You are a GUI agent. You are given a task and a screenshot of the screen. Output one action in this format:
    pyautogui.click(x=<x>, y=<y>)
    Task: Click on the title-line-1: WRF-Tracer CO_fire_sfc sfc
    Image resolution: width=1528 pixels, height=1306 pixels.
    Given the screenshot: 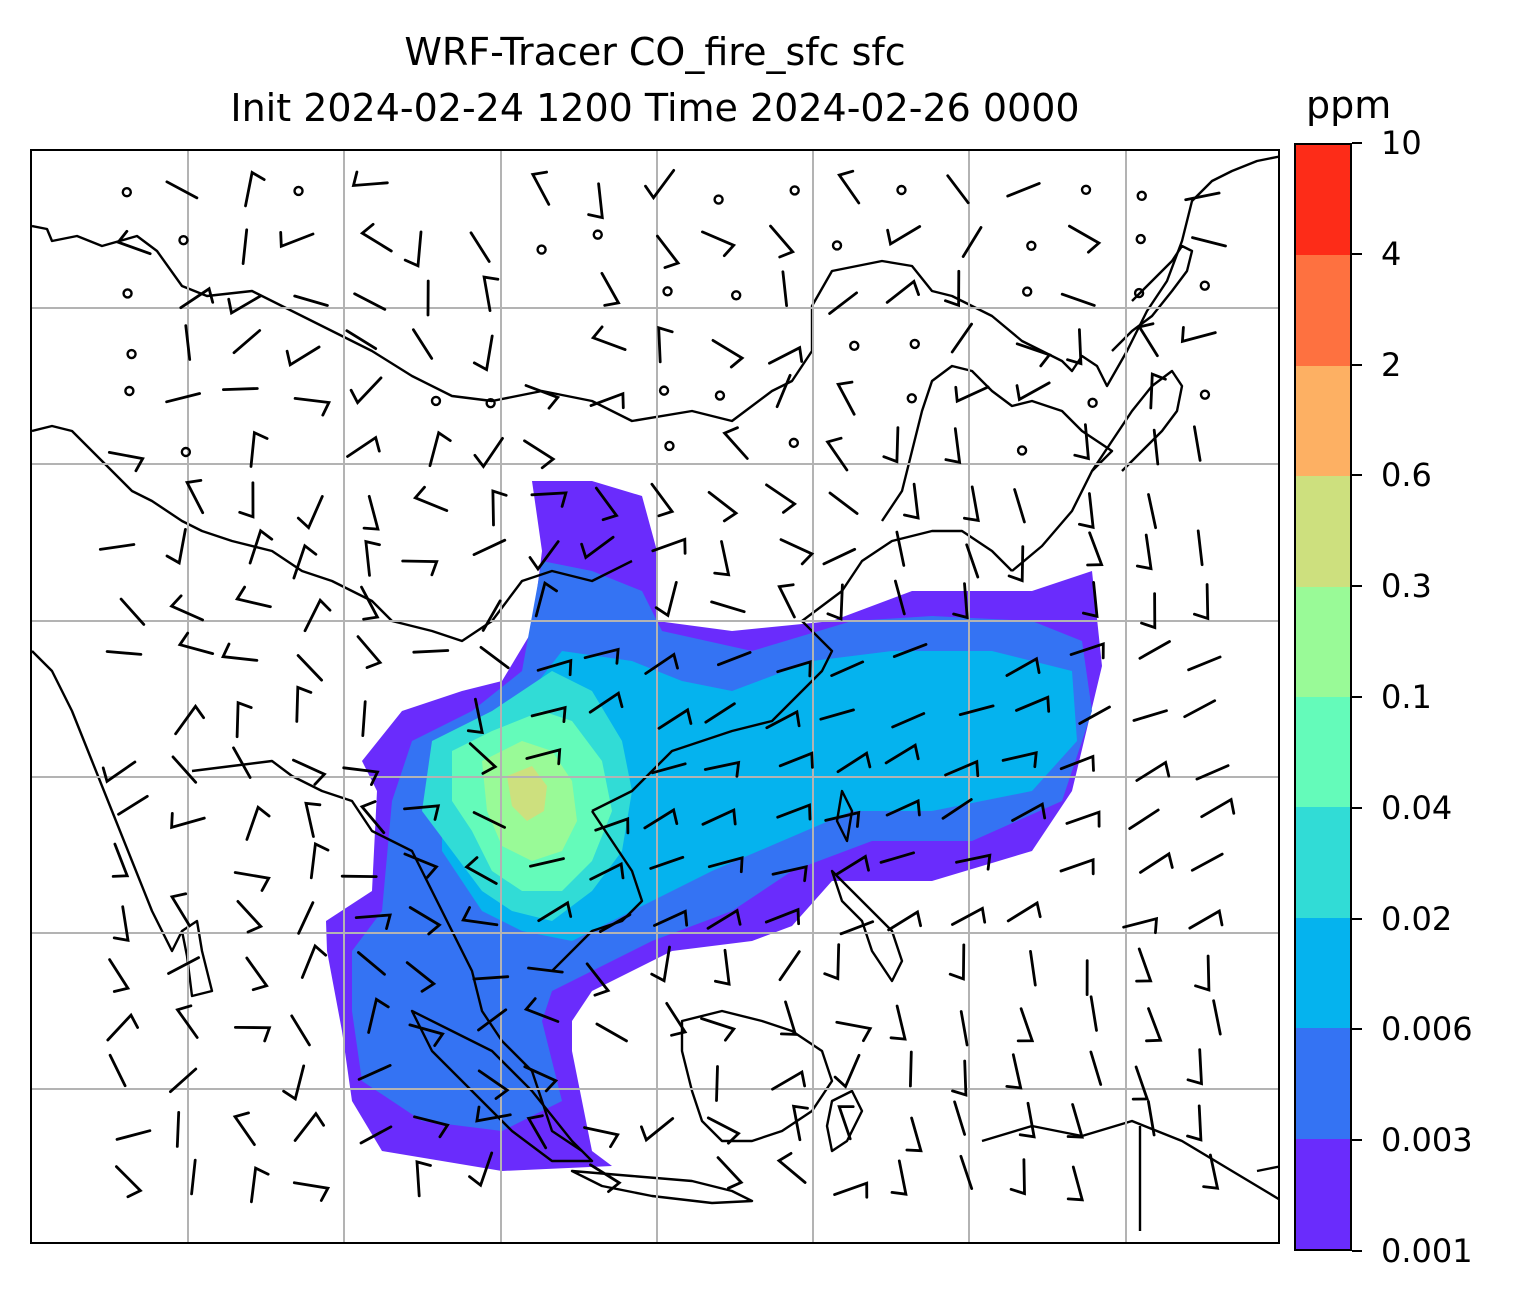 What is the action you would take?
    pyautogui.click(x=655, y=52)
    